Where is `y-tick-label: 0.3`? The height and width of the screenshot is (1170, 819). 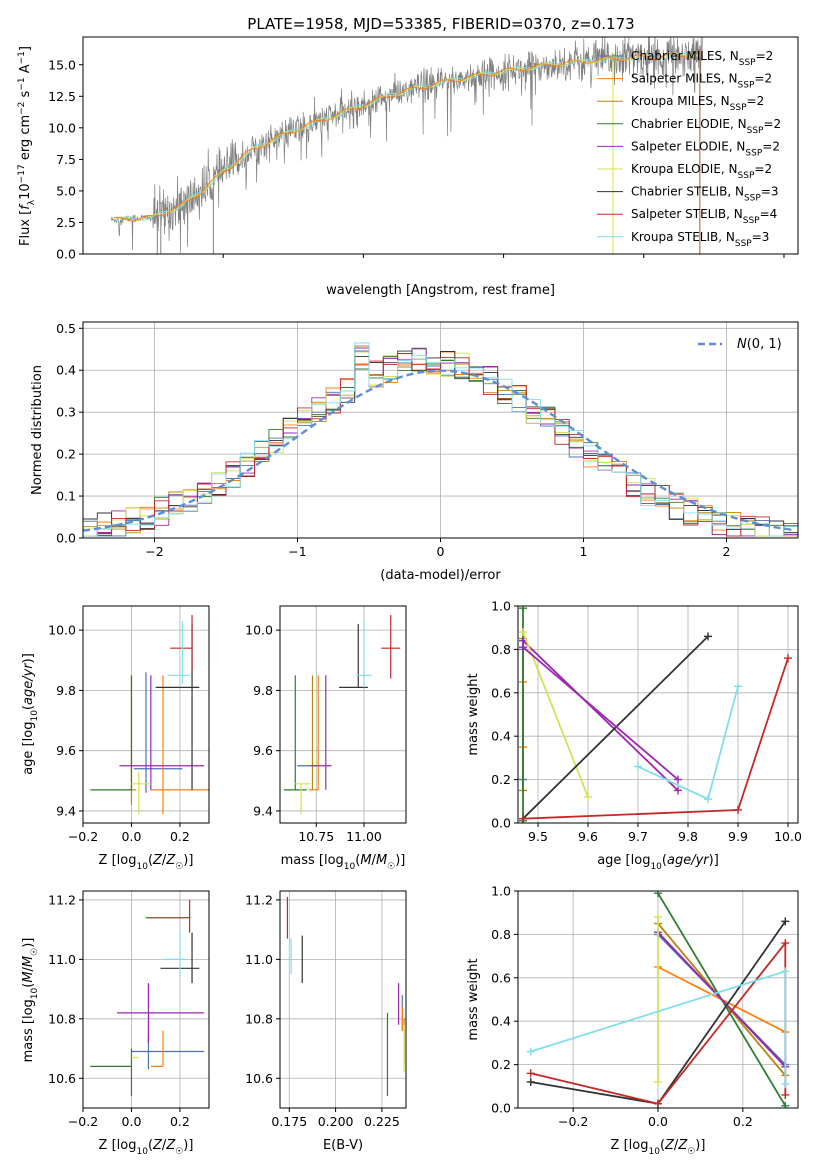
y-tick-label: 0.3 is located at coordinates (66, 412).